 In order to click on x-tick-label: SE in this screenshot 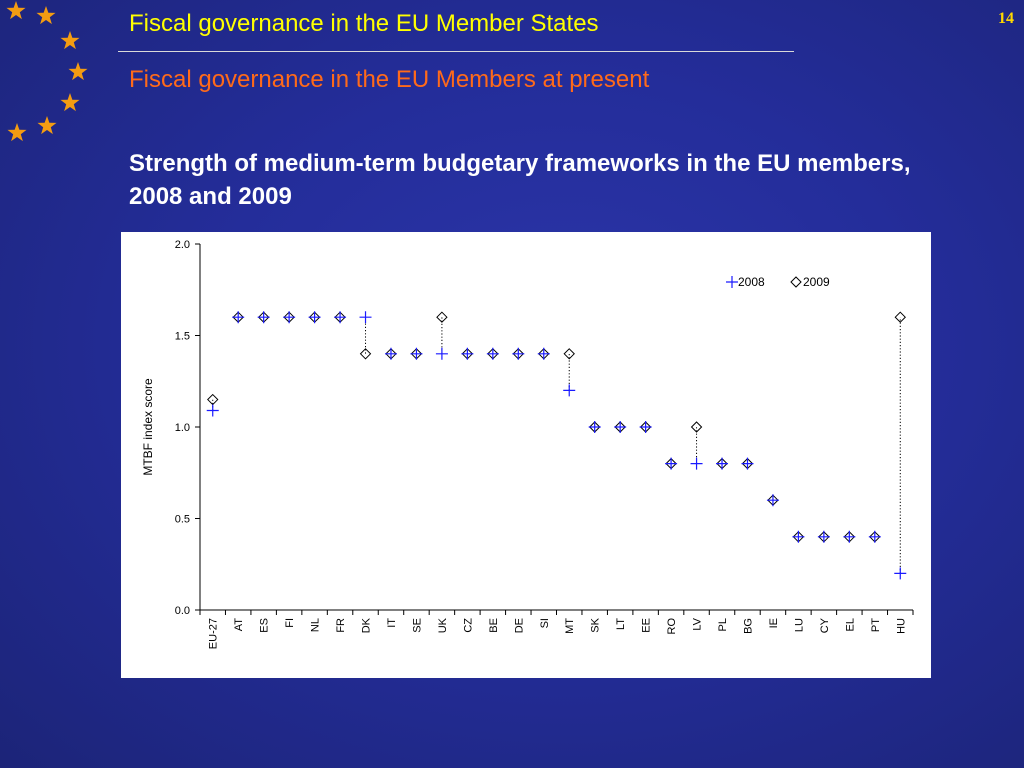, I will do `click(417, 625)`.